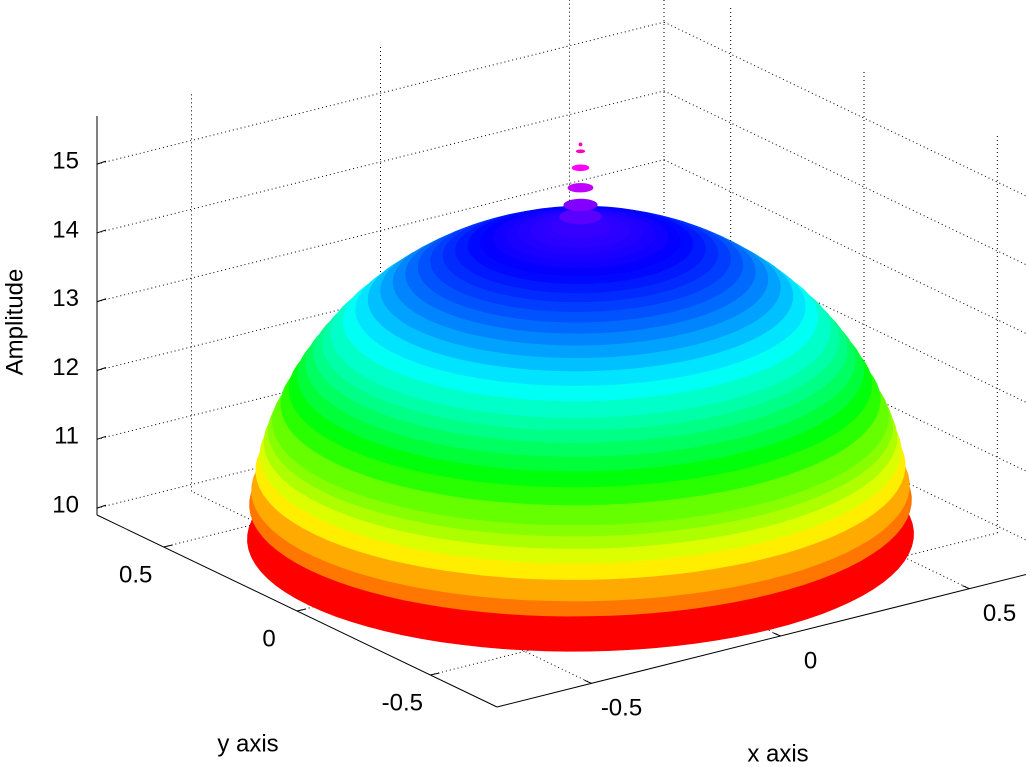 The image size is (1026, 767). What do you see at coordinates (777, 753) in the screenshot?
I see `x-axis-label: x axis` at bounding box center [777, 753].